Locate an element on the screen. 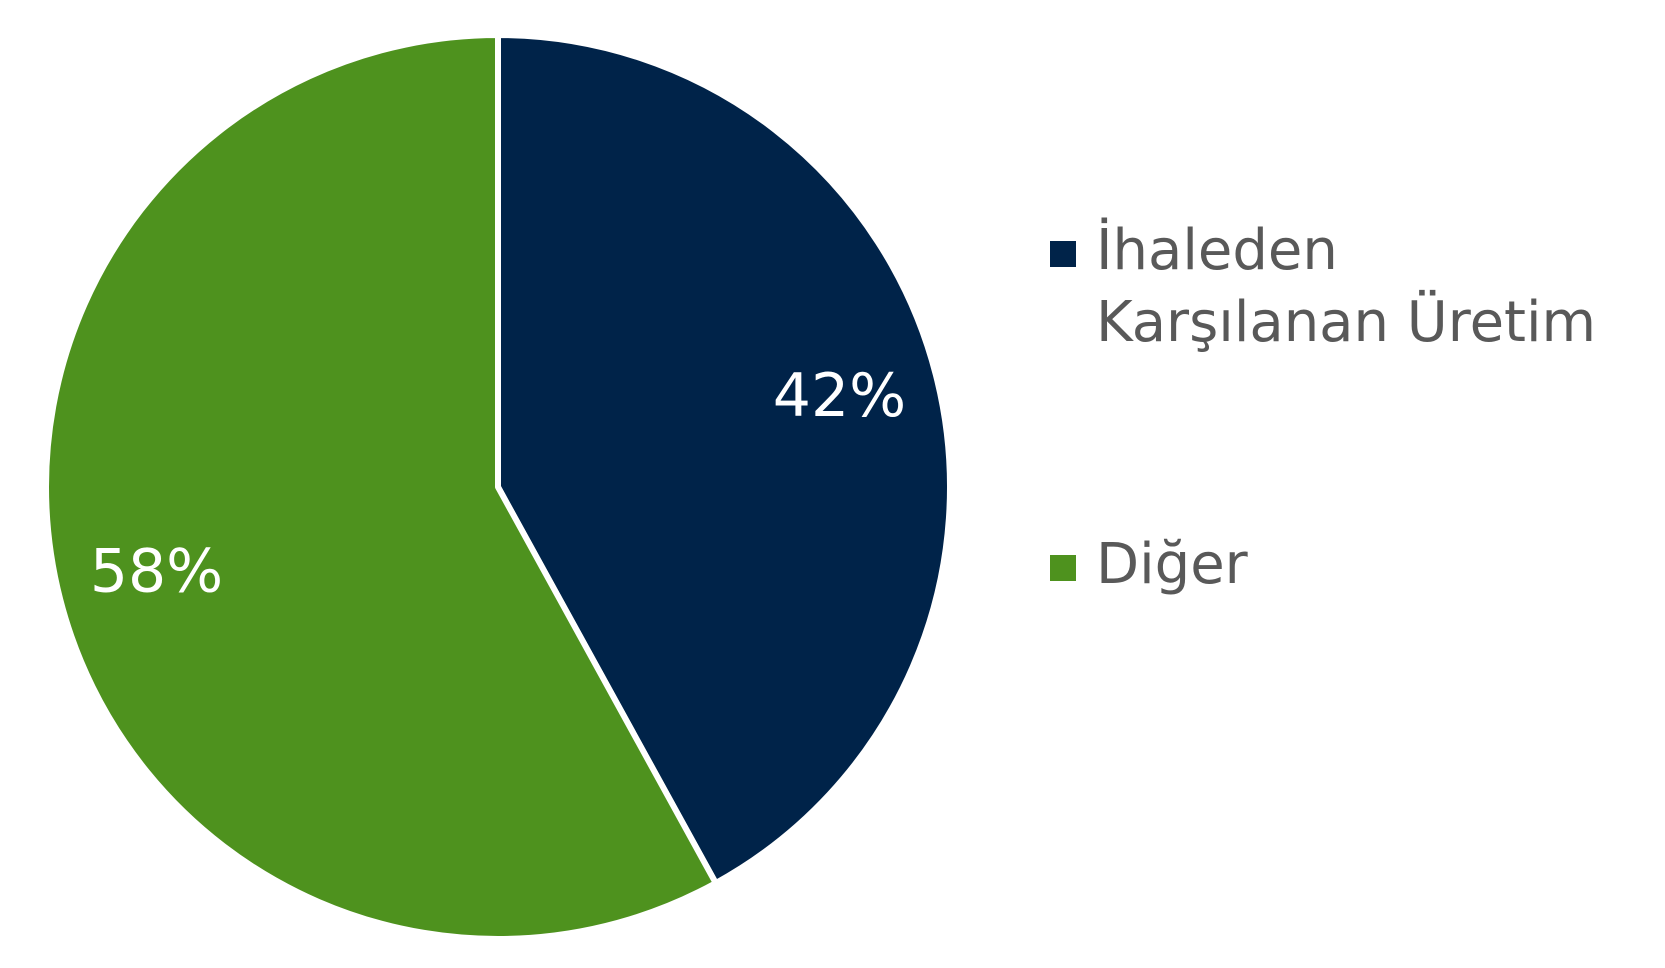 The height and width of the screenshot is (968, 1665). legend-item: Diğer is located at coordinates (1330, 565).